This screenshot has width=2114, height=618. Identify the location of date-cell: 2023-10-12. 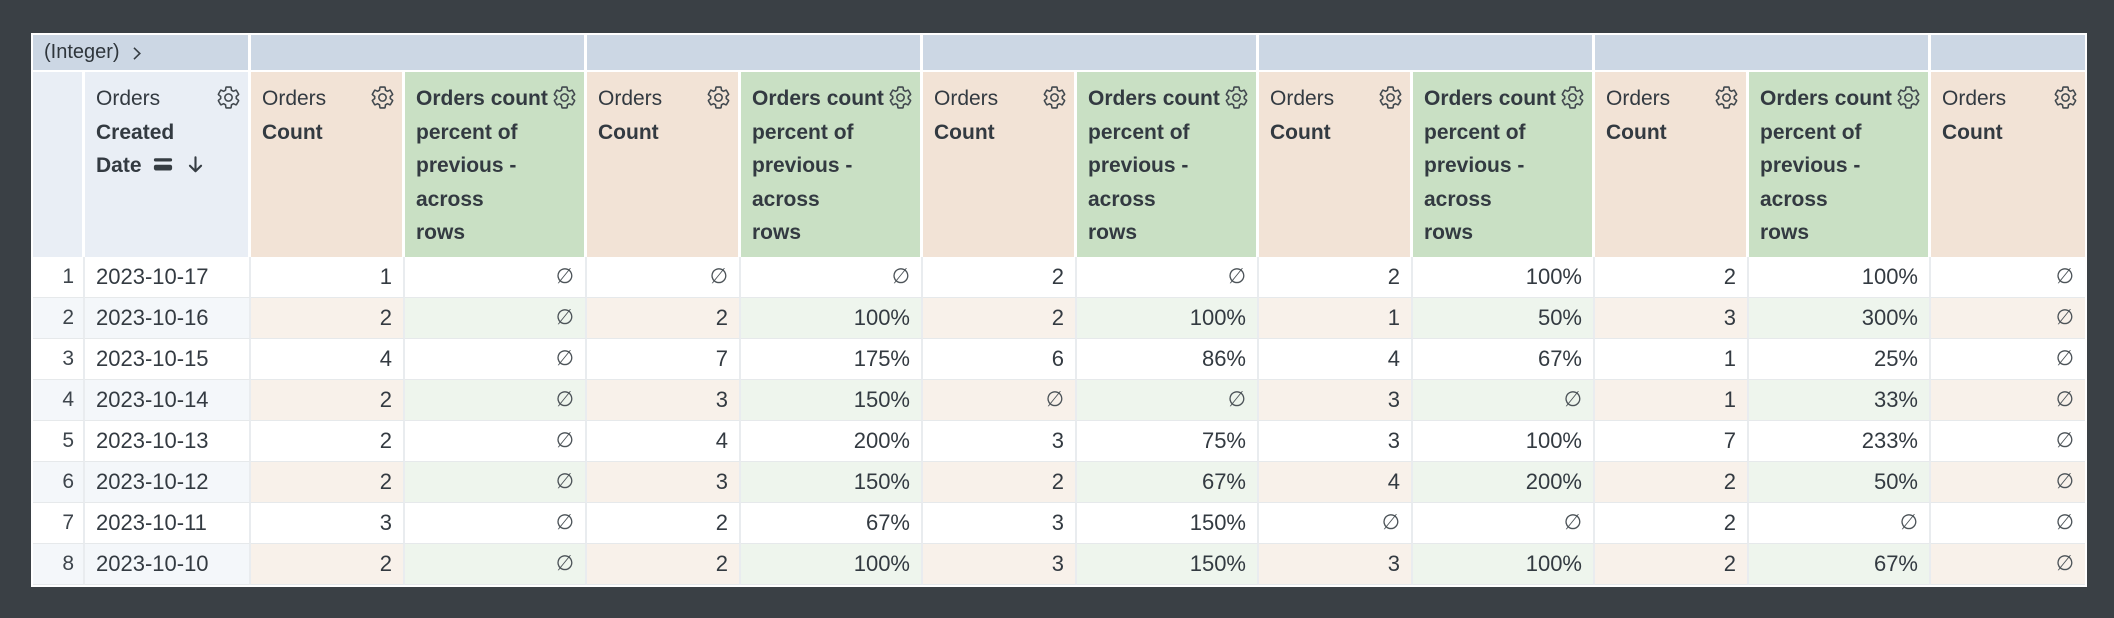
(168, 482).